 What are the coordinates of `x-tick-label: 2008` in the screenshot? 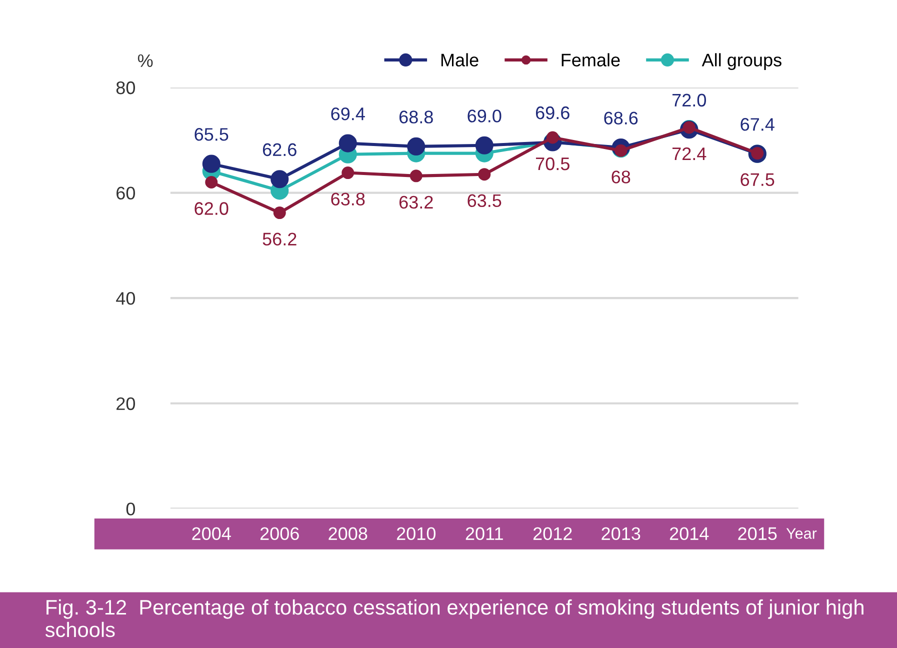 It's located at (348, 533).